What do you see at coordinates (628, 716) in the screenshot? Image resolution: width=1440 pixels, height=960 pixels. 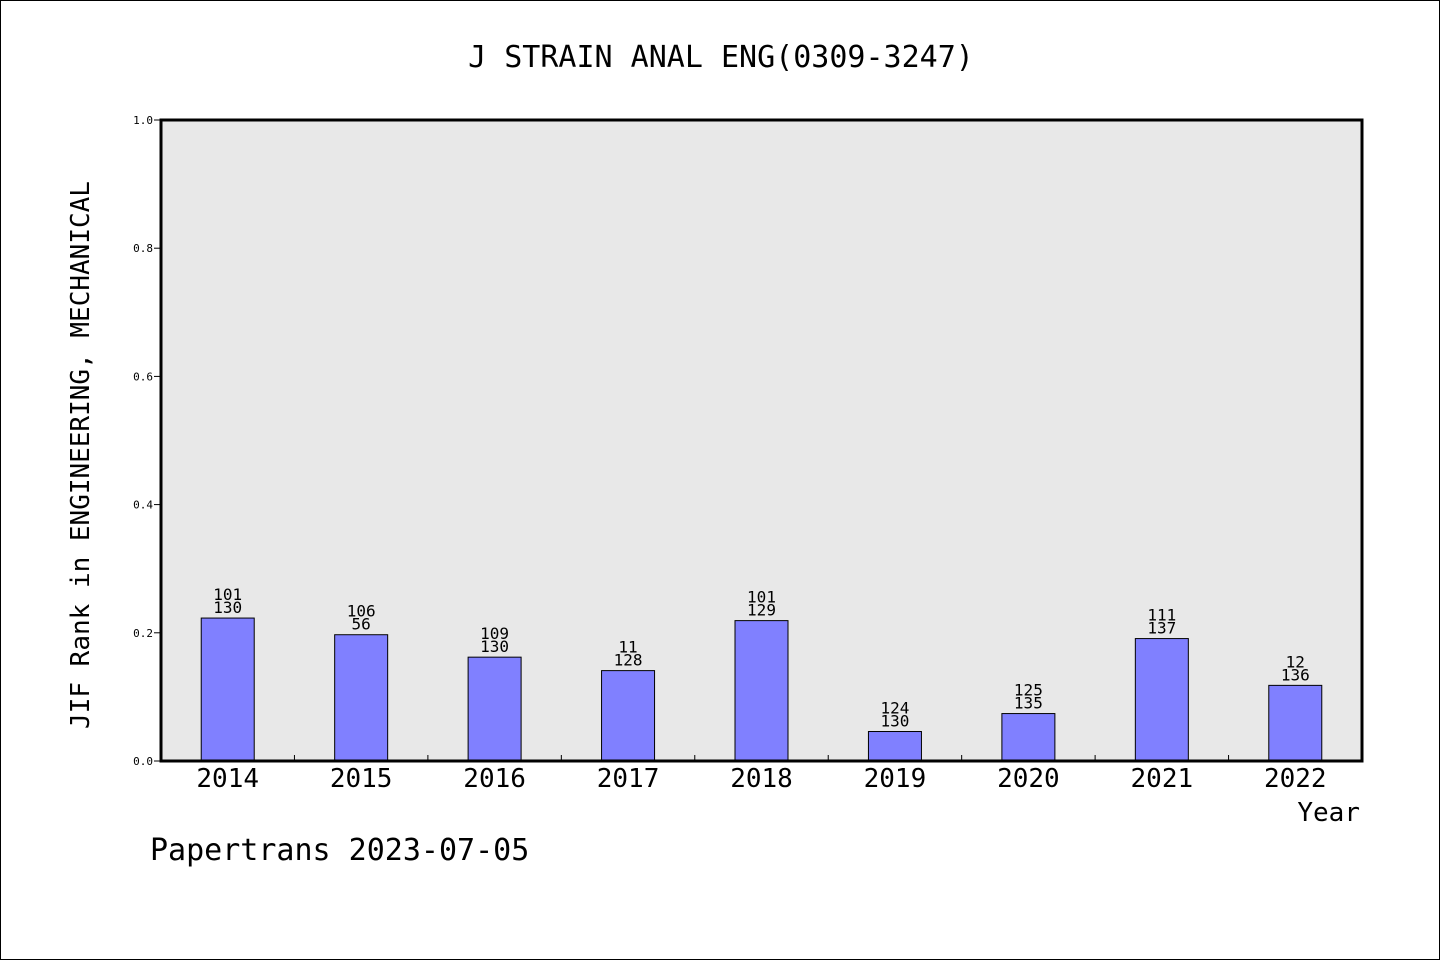 I see `bar-2017` at bounding box center [628, 716].